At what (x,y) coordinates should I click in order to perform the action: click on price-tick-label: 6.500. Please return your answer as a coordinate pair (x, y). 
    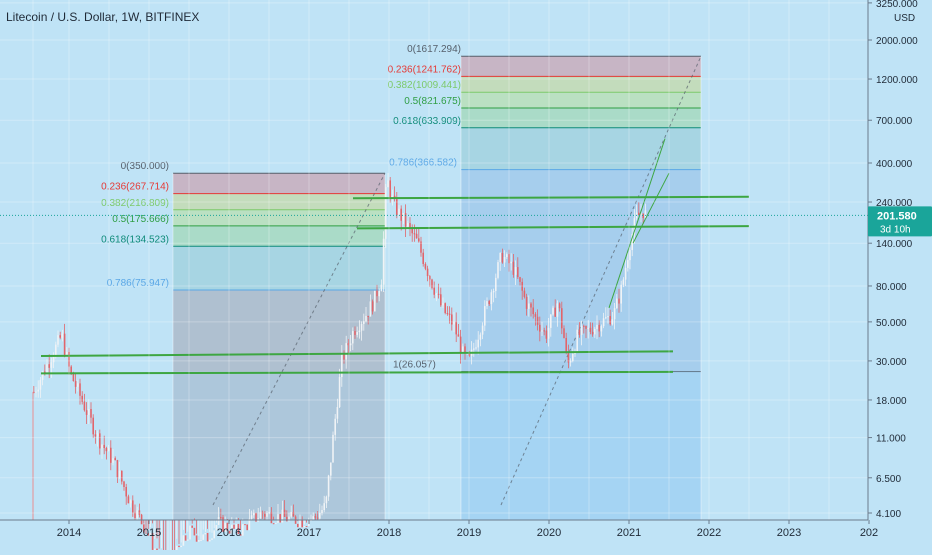
    Looking at the image, I should click on (888, 479).